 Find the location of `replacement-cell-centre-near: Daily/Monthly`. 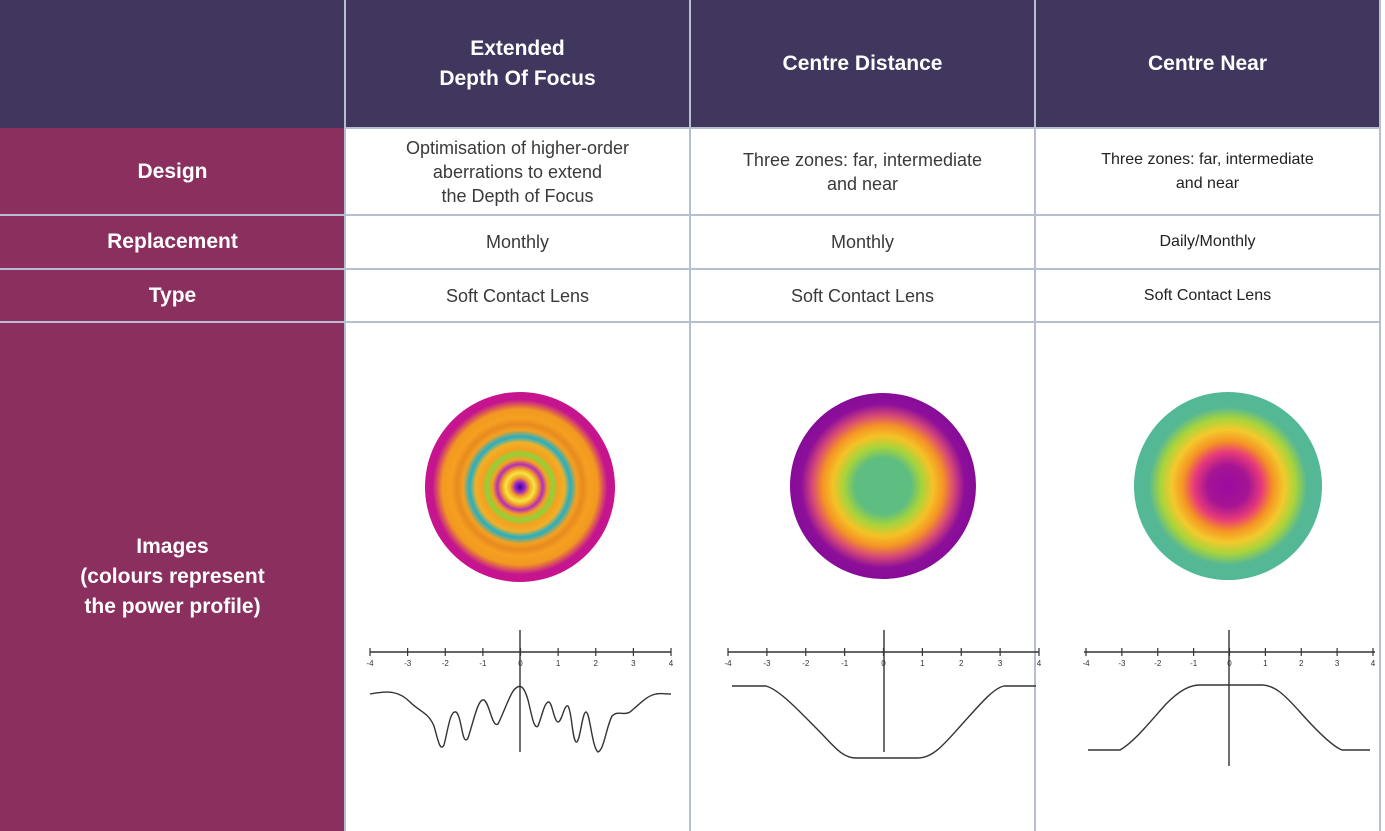

replacement-cell-centre-near: Daily/Monthly is located at coordinates (1207, 242).